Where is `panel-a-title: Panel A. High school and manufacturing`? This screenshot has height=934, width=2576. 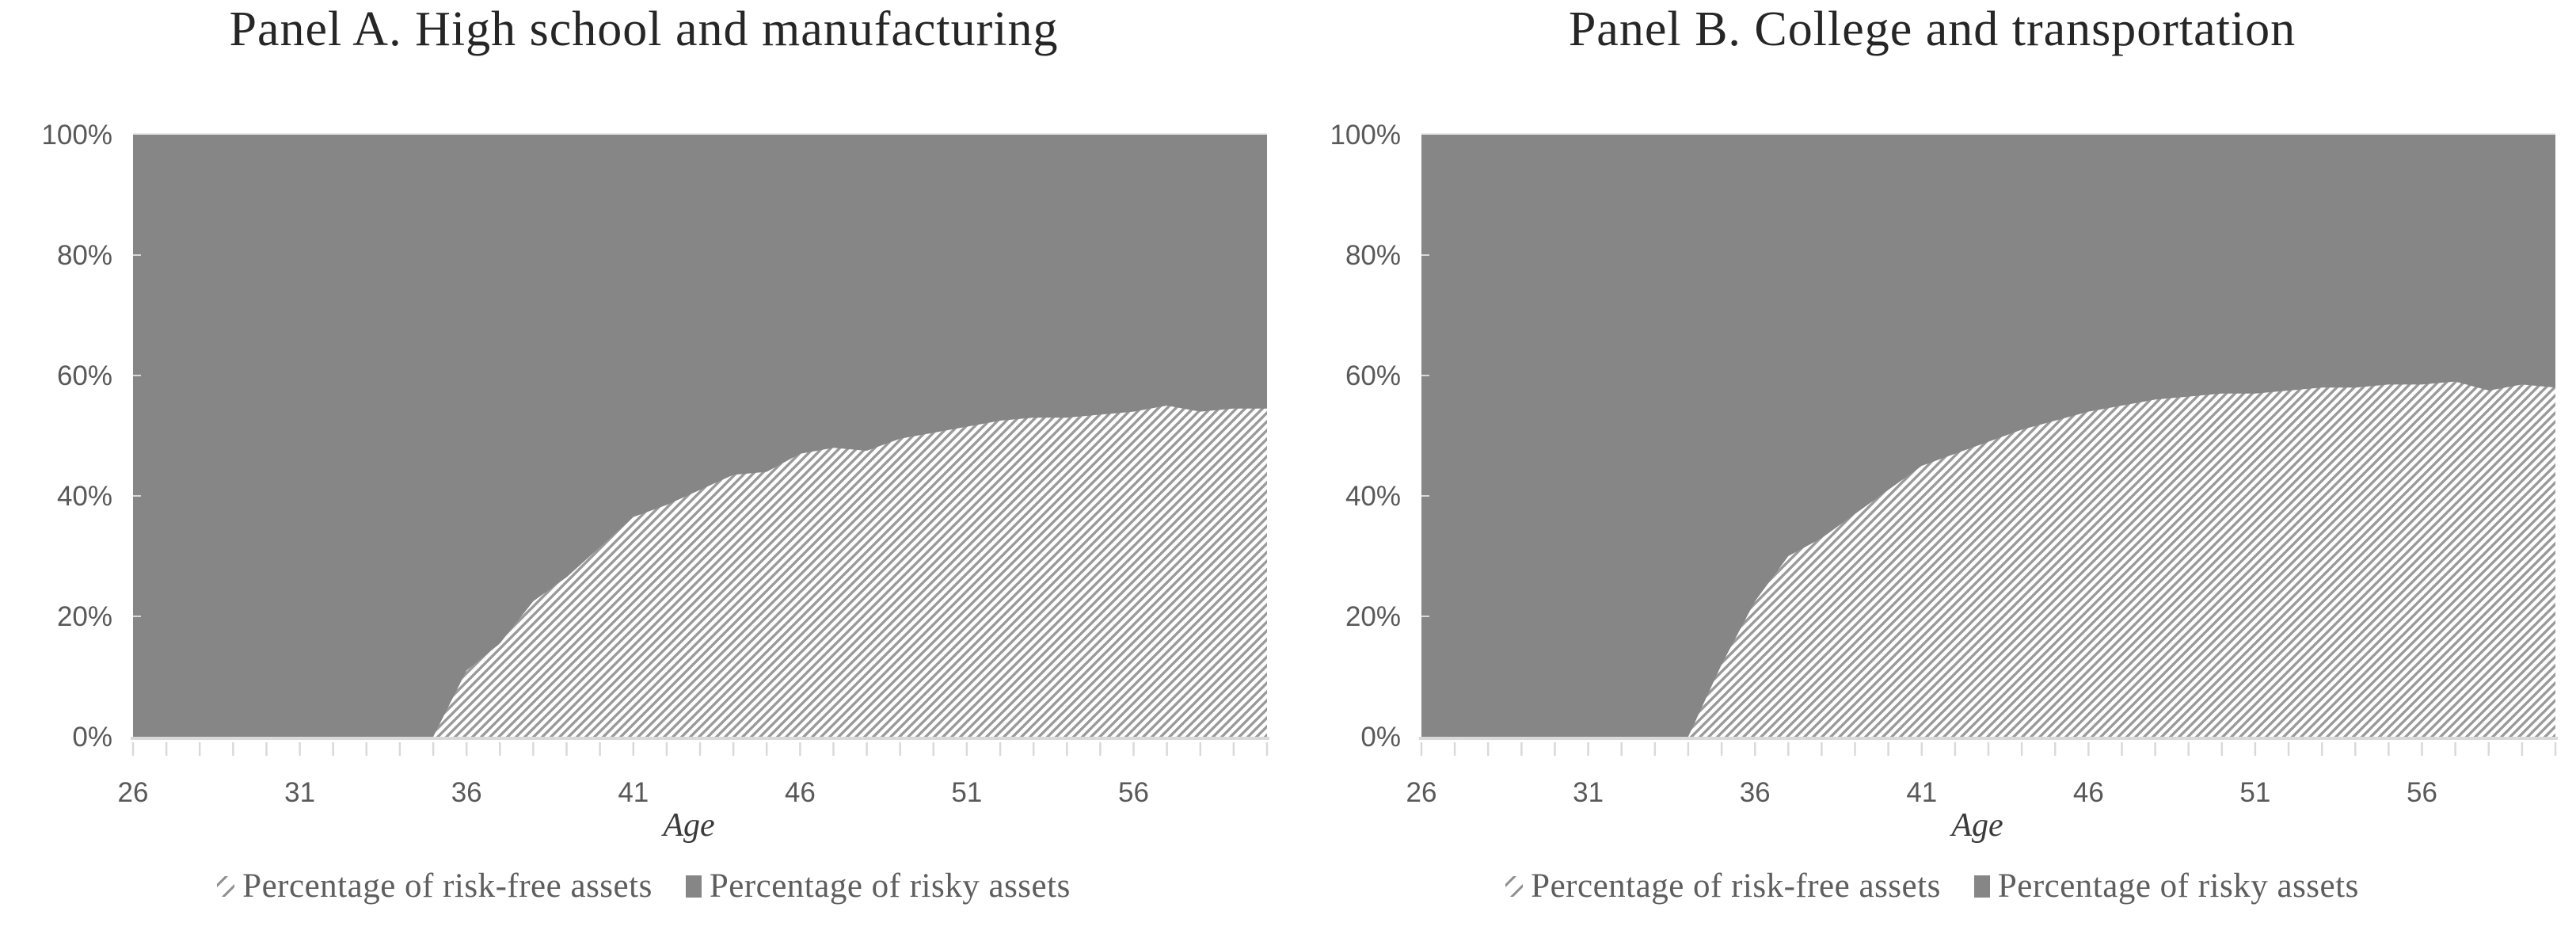 panel-a-title: Panel A. High school and manufacturing is located at coordinates (644, 29).